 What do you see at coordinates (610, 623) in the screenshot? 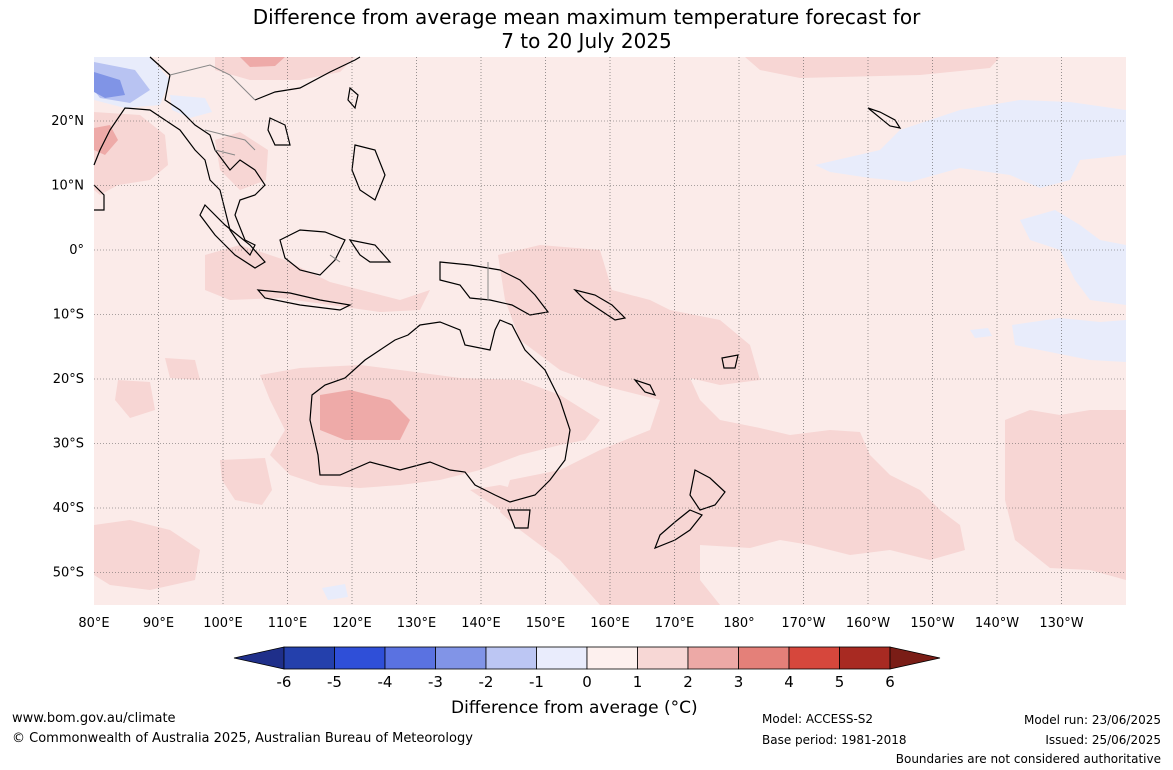
I see `lon-tick-label: 160°E` at bounding box center [610, 623].